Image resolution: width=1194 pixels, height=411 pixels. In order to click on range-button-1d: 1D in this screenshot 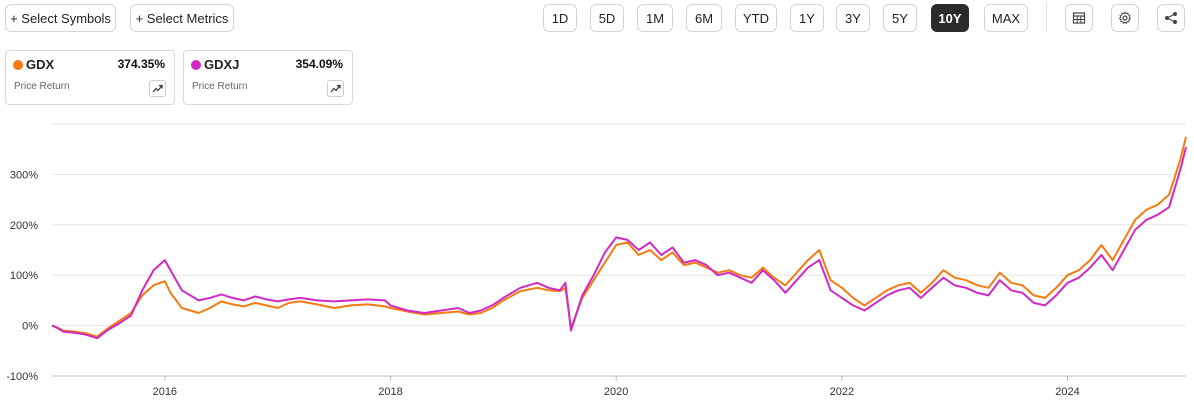, I will do `click(560, 18)`.